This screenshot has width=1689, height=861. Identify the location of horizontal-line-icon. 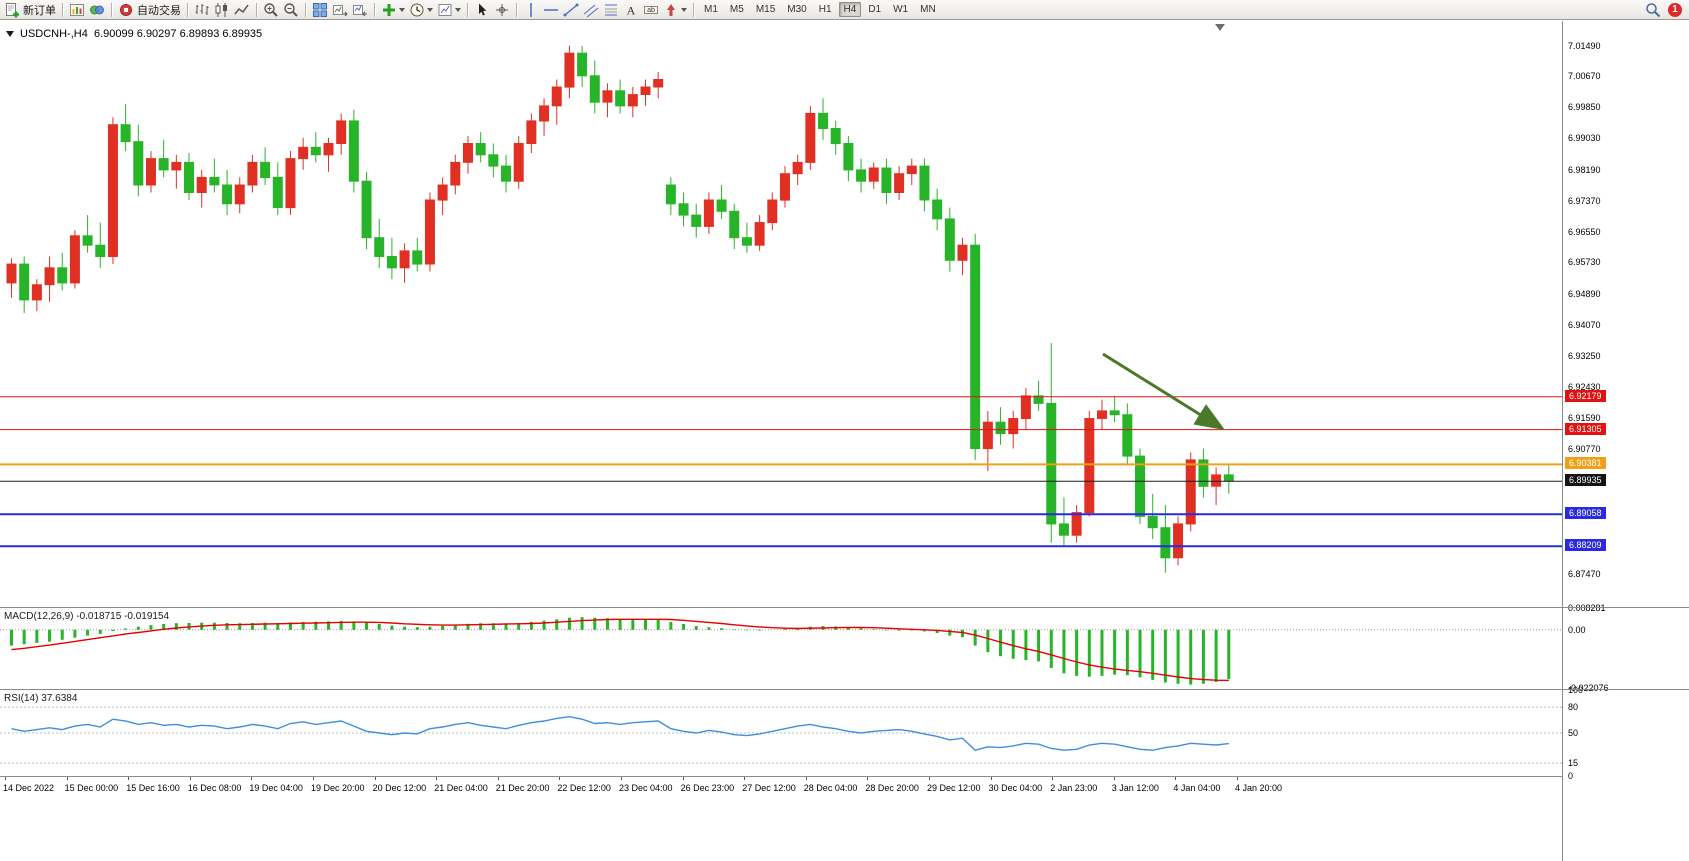
(551, 9).